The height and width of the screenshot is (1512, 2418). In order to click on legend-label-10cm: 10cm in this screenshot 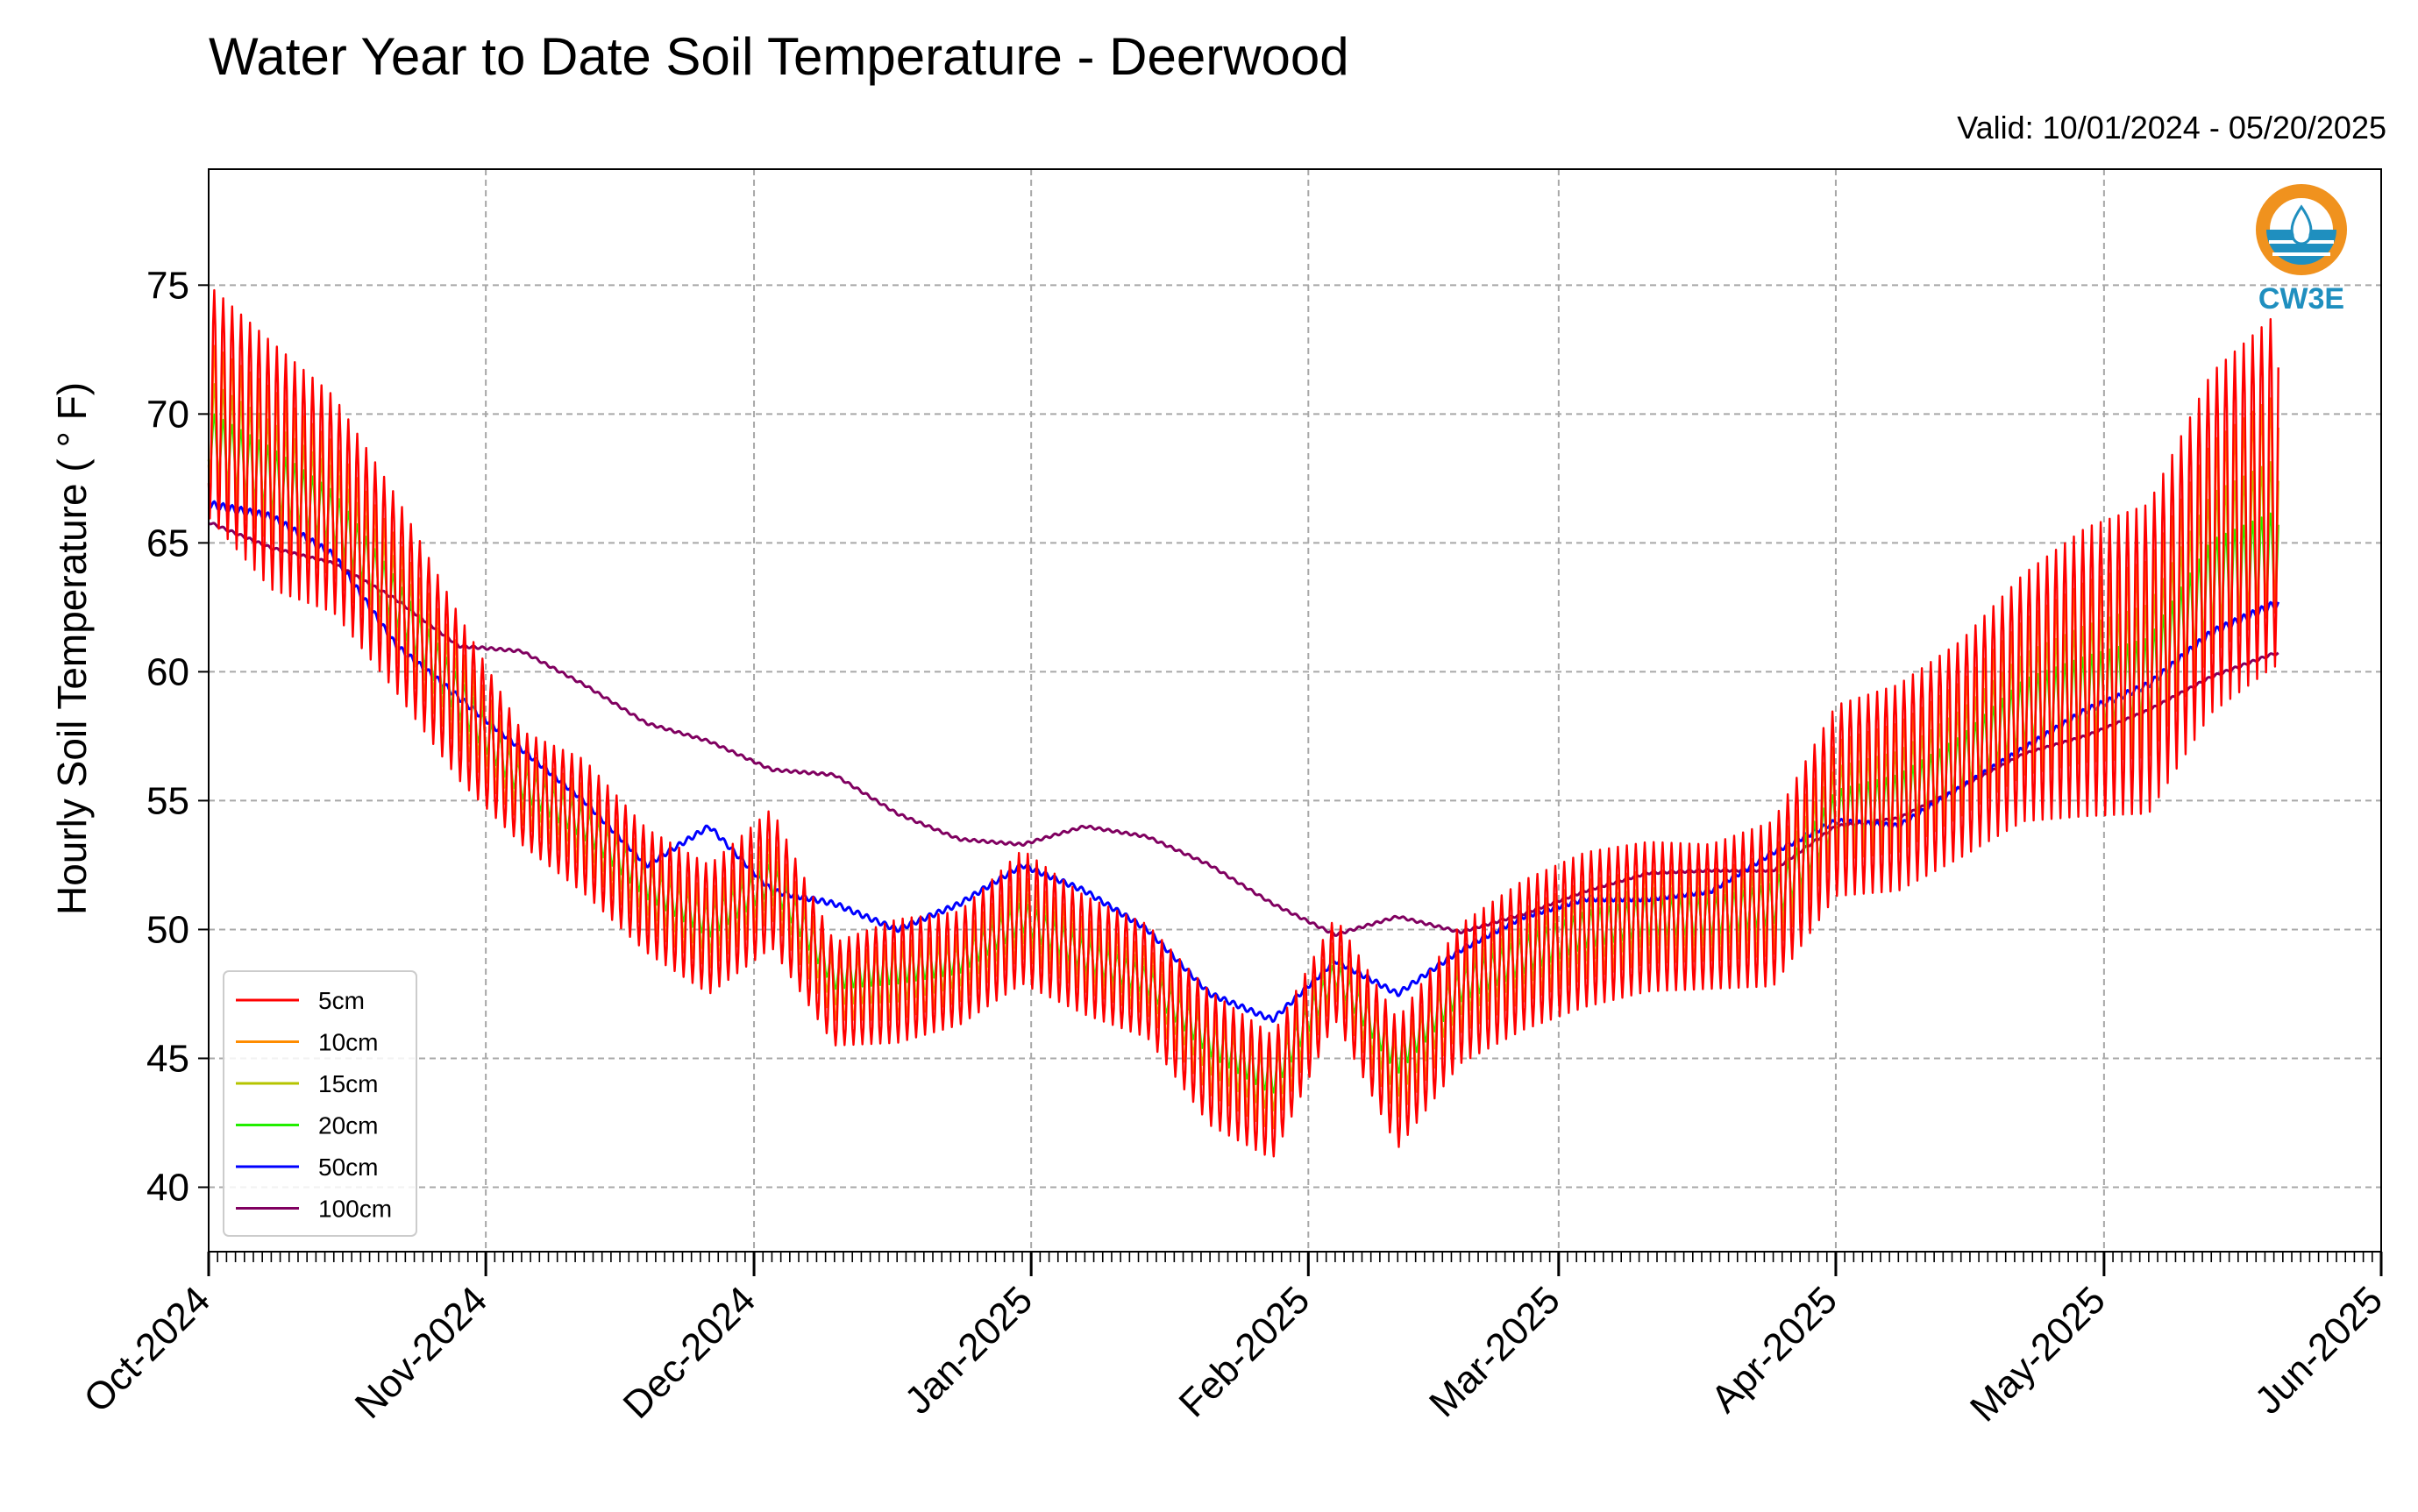, I will do `click(348, 1042)`.